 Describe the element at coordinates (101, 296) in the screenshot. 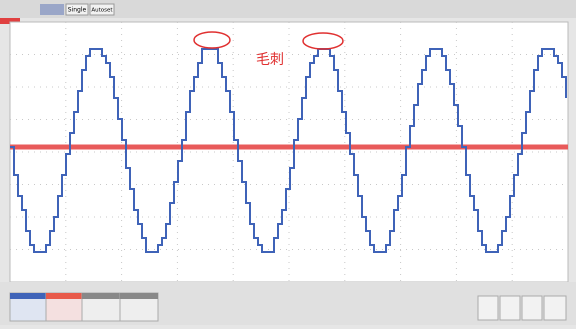

I see `channel-c-header` at that location.